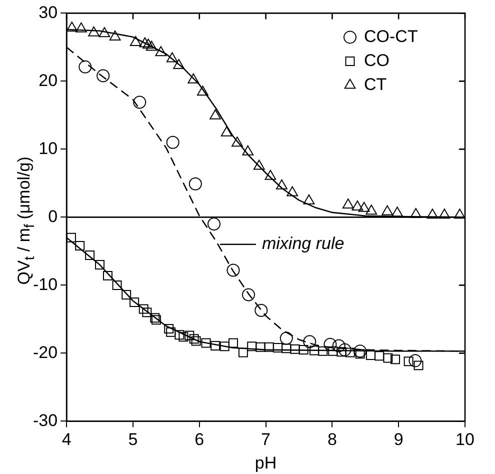 This screenshot has height=474, width=495. What do you see at coordinates (45, 352) in the screenshot?
I see `y-tick-label: -20` at bounding box center [45, 352].